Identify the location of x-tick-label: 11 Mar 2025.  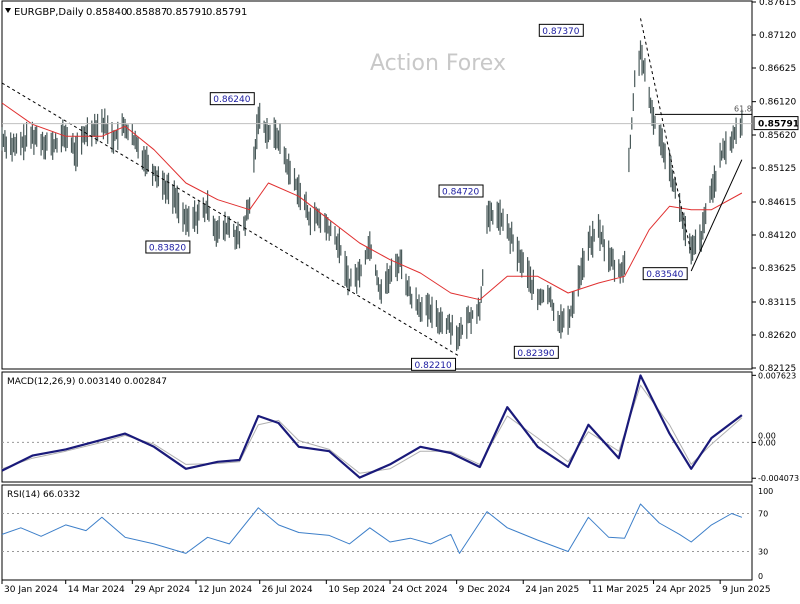
(620, 590).